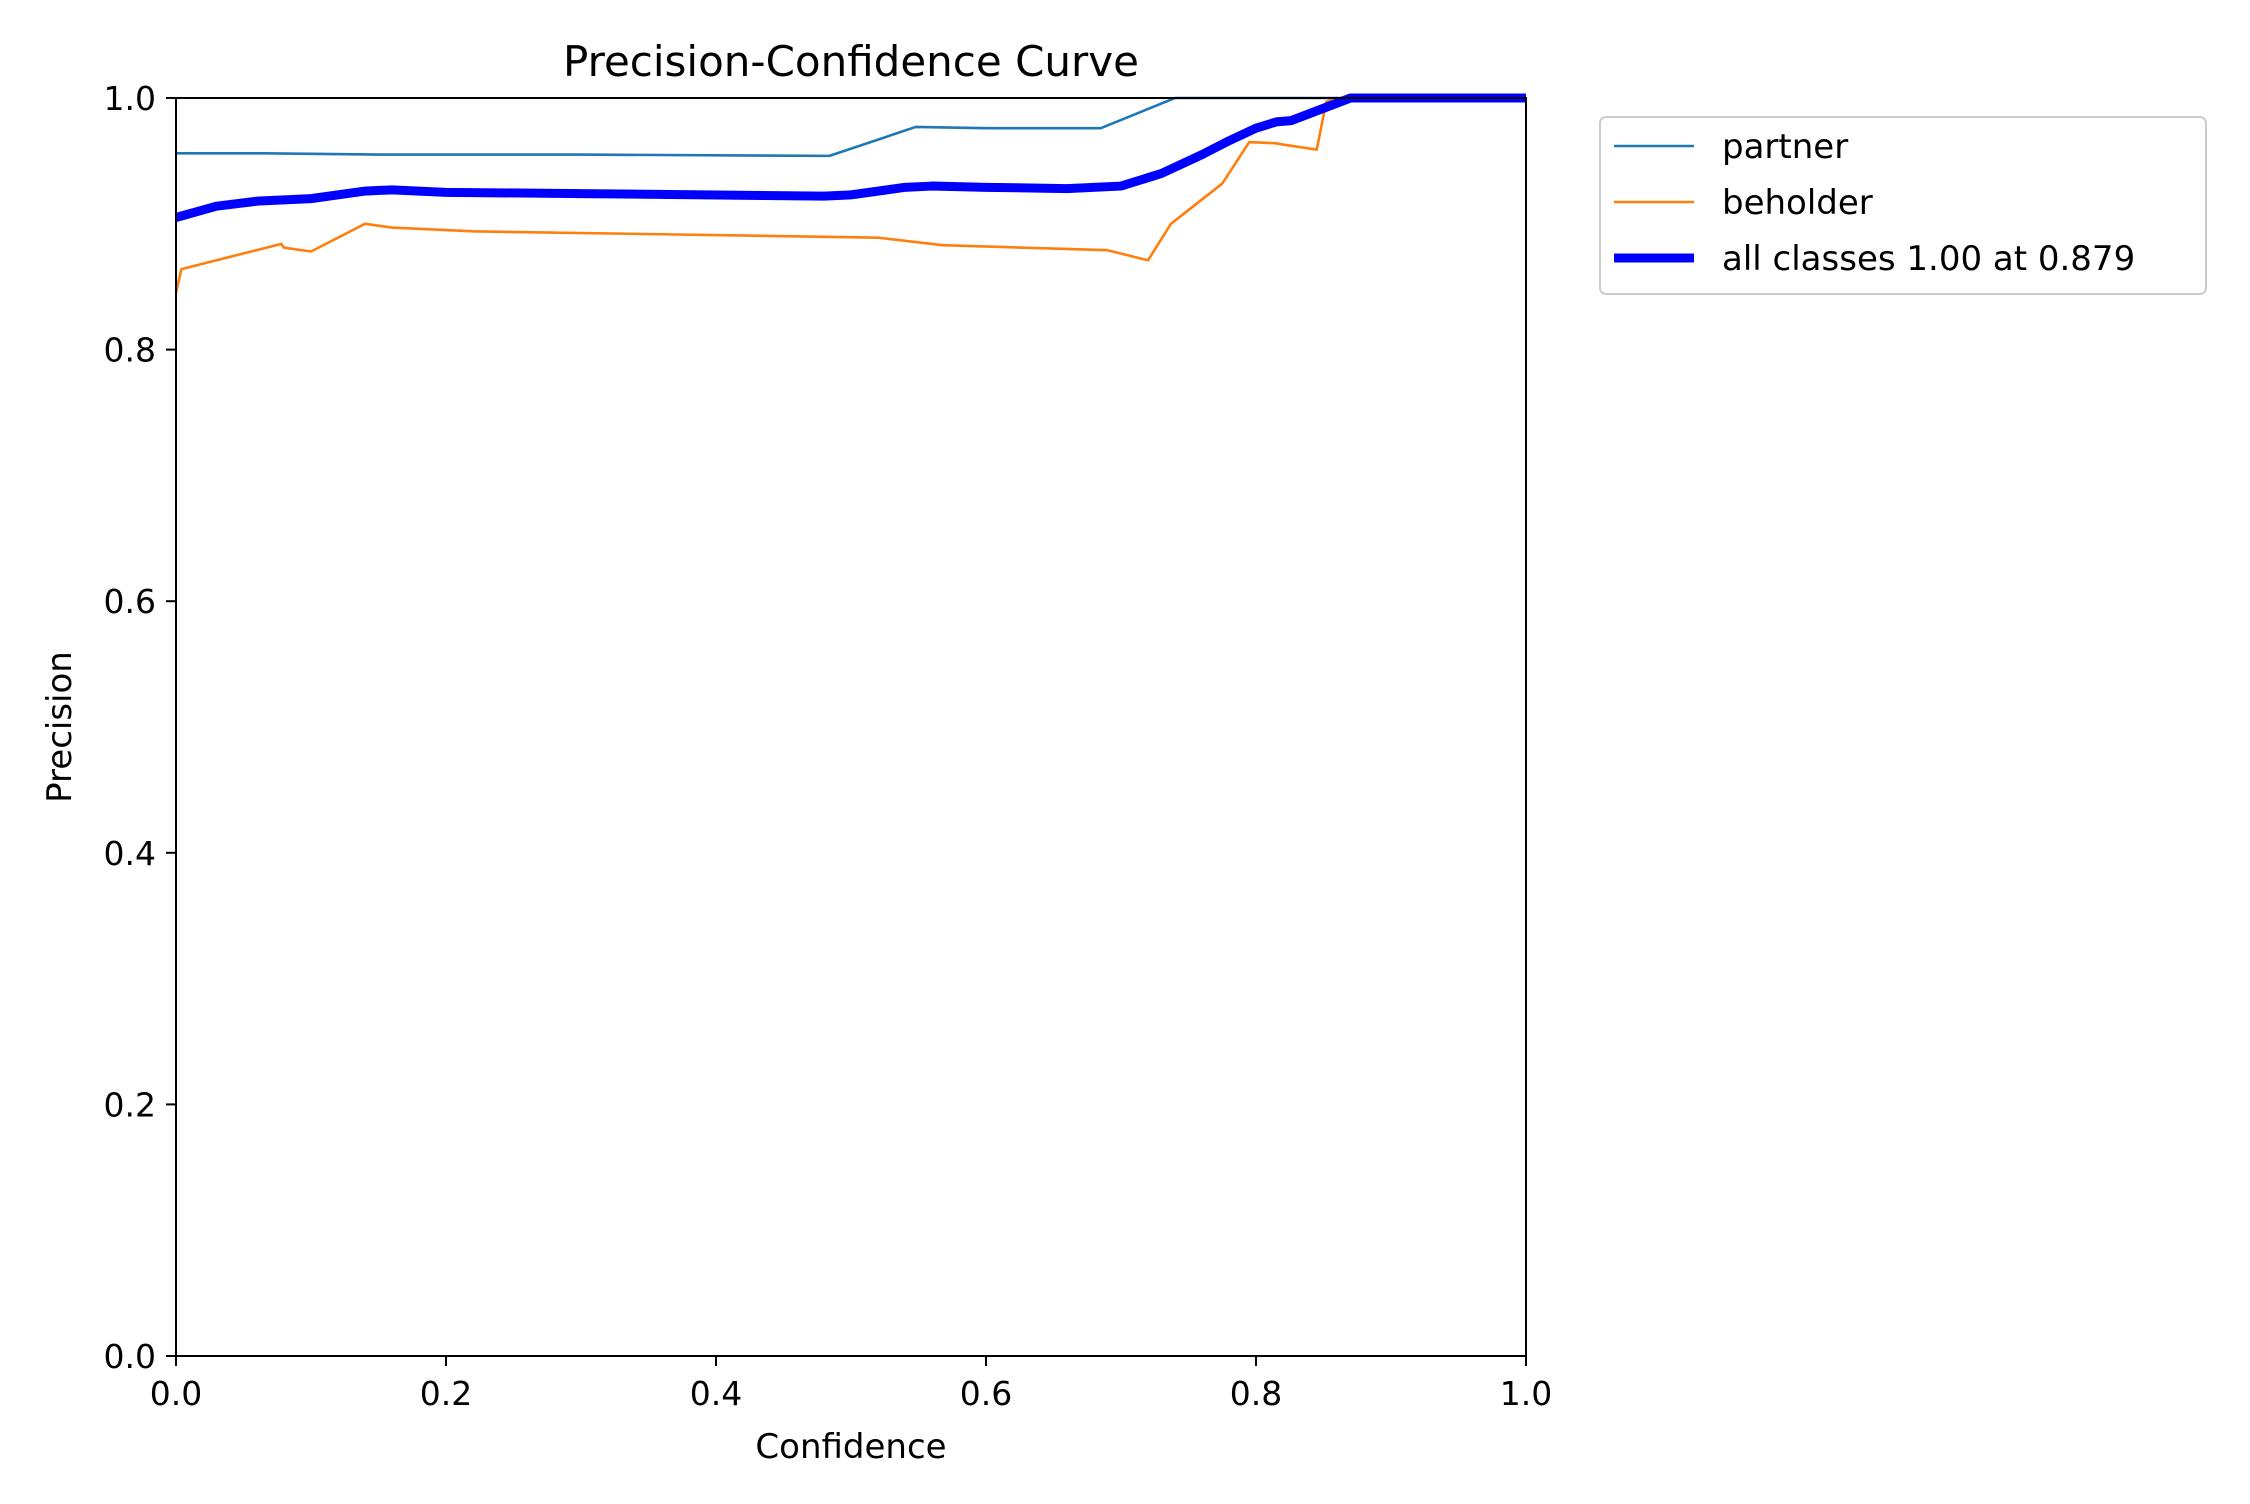 The height and width of the screenshot is (1504, 2250). What do you see at coordinates (446, 1393) in the screenshot?
I see `x-tick-label: 0.2` at bounding box center [446, 1393].